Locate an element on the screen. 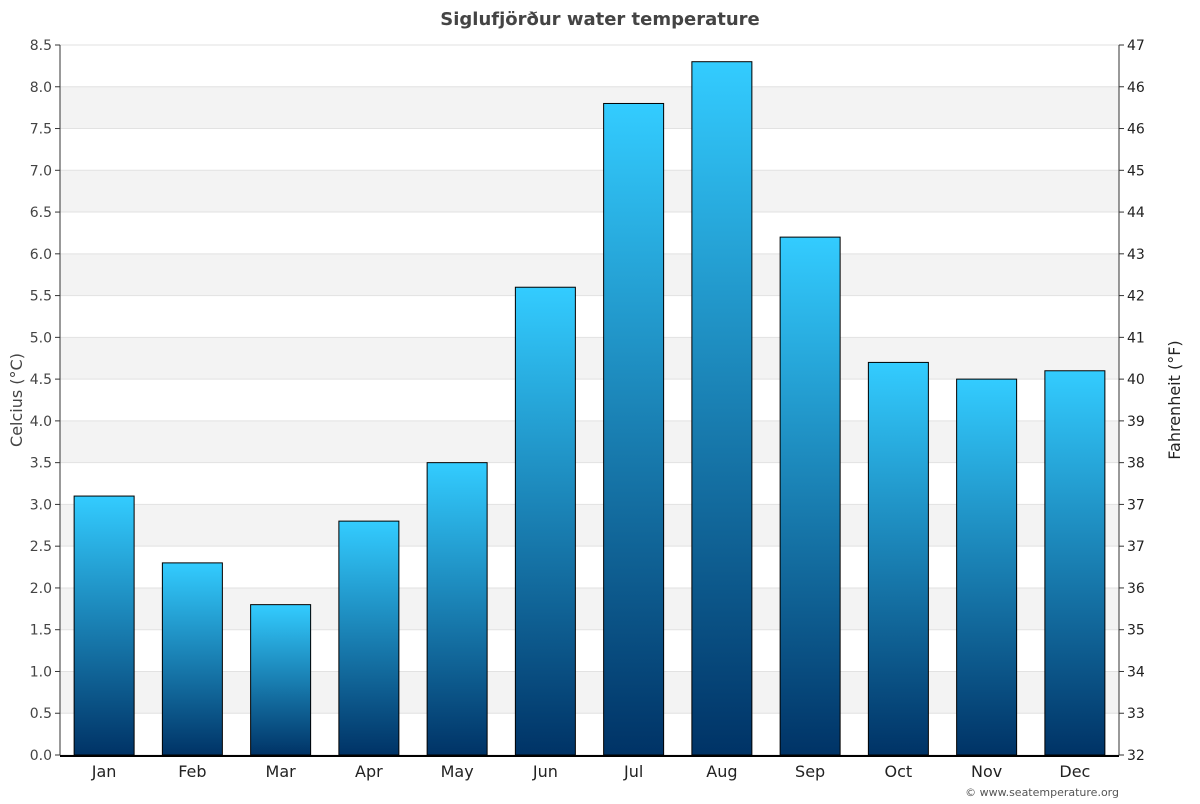 Image resolution: width=1200 pixels, height=804 pixels. x-tick-label: Jul is located at coordinates (633, 771).